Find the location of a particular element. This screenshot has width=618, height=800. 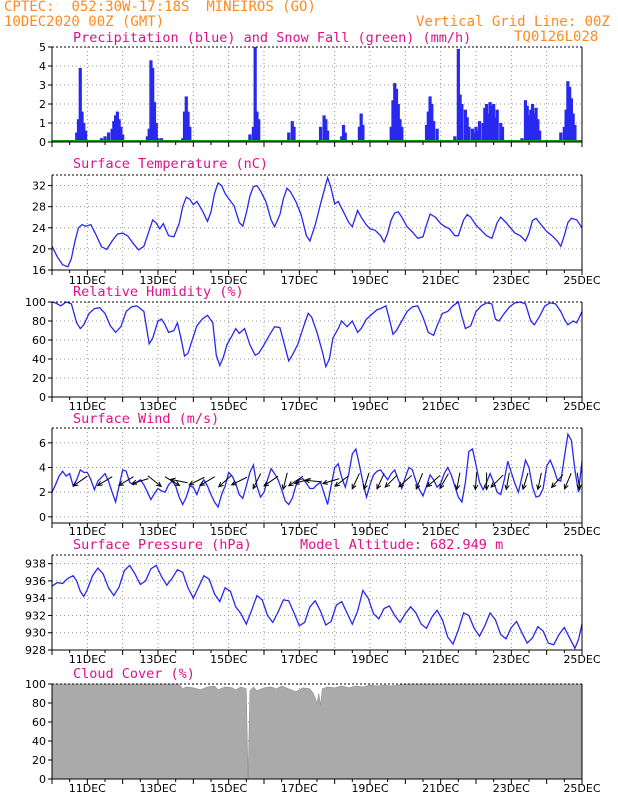

header-source: CPTEC: is located at coordinates (29, 7).